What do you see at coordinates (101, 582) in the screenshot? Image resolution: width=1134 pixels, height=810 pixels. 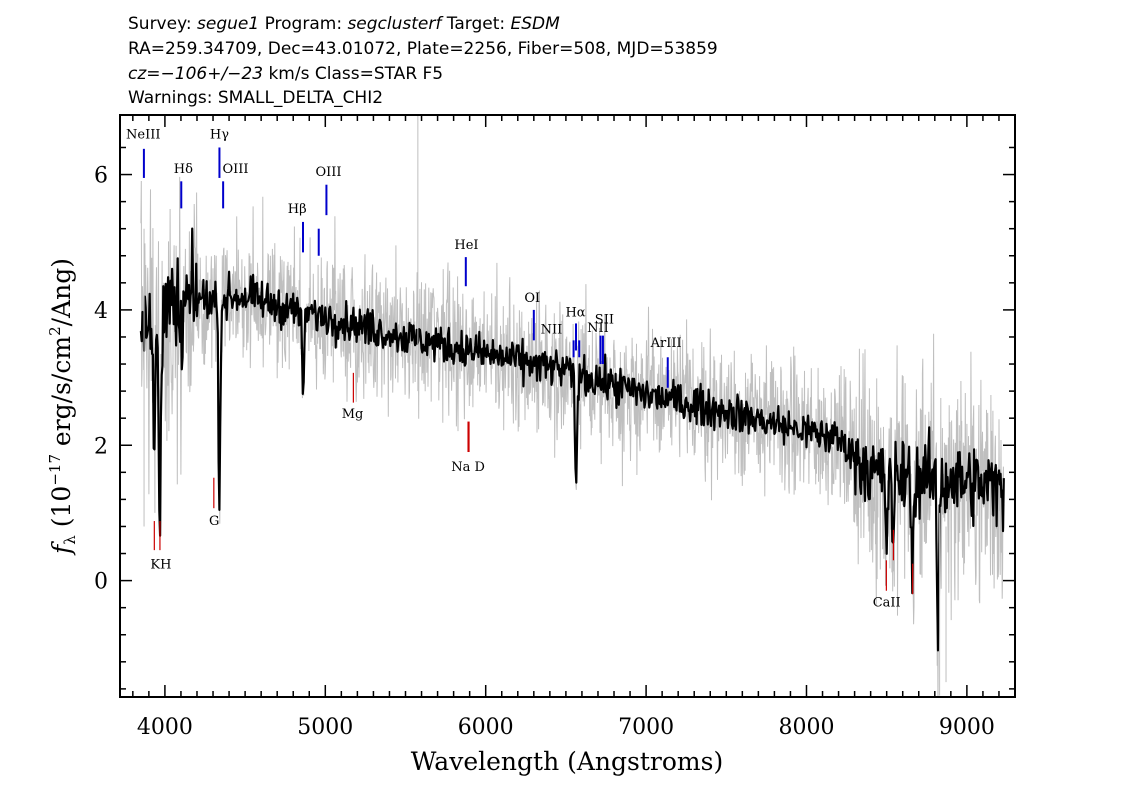 I see `y-tick-label: 0` at bounding box center [101, 582].